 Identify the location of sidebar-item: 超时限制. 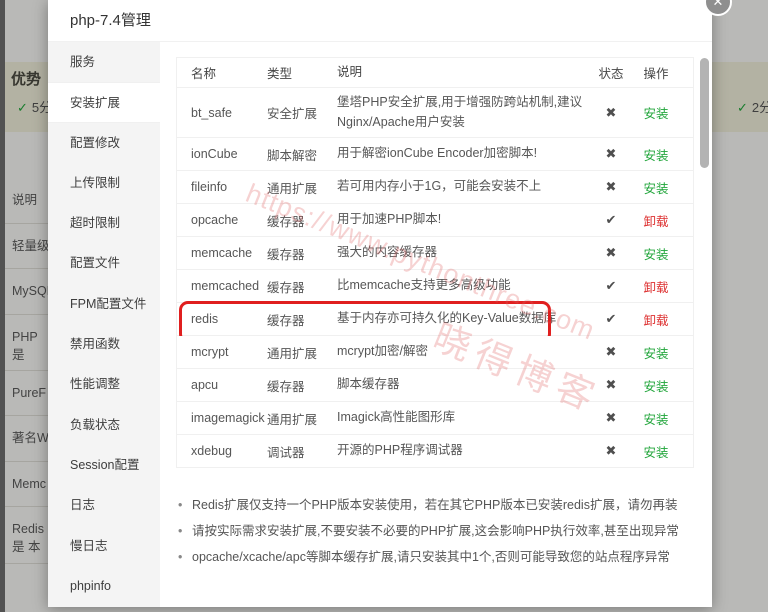
(95, 223).